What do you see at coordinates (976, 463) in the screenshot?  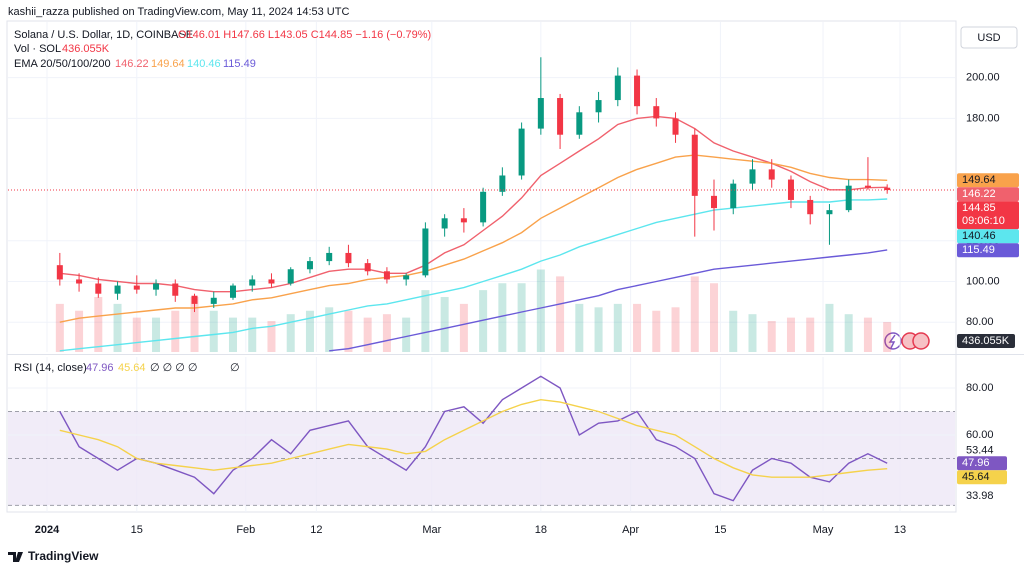 I see `price-label: 47.96` at bounding box center [976, 463].